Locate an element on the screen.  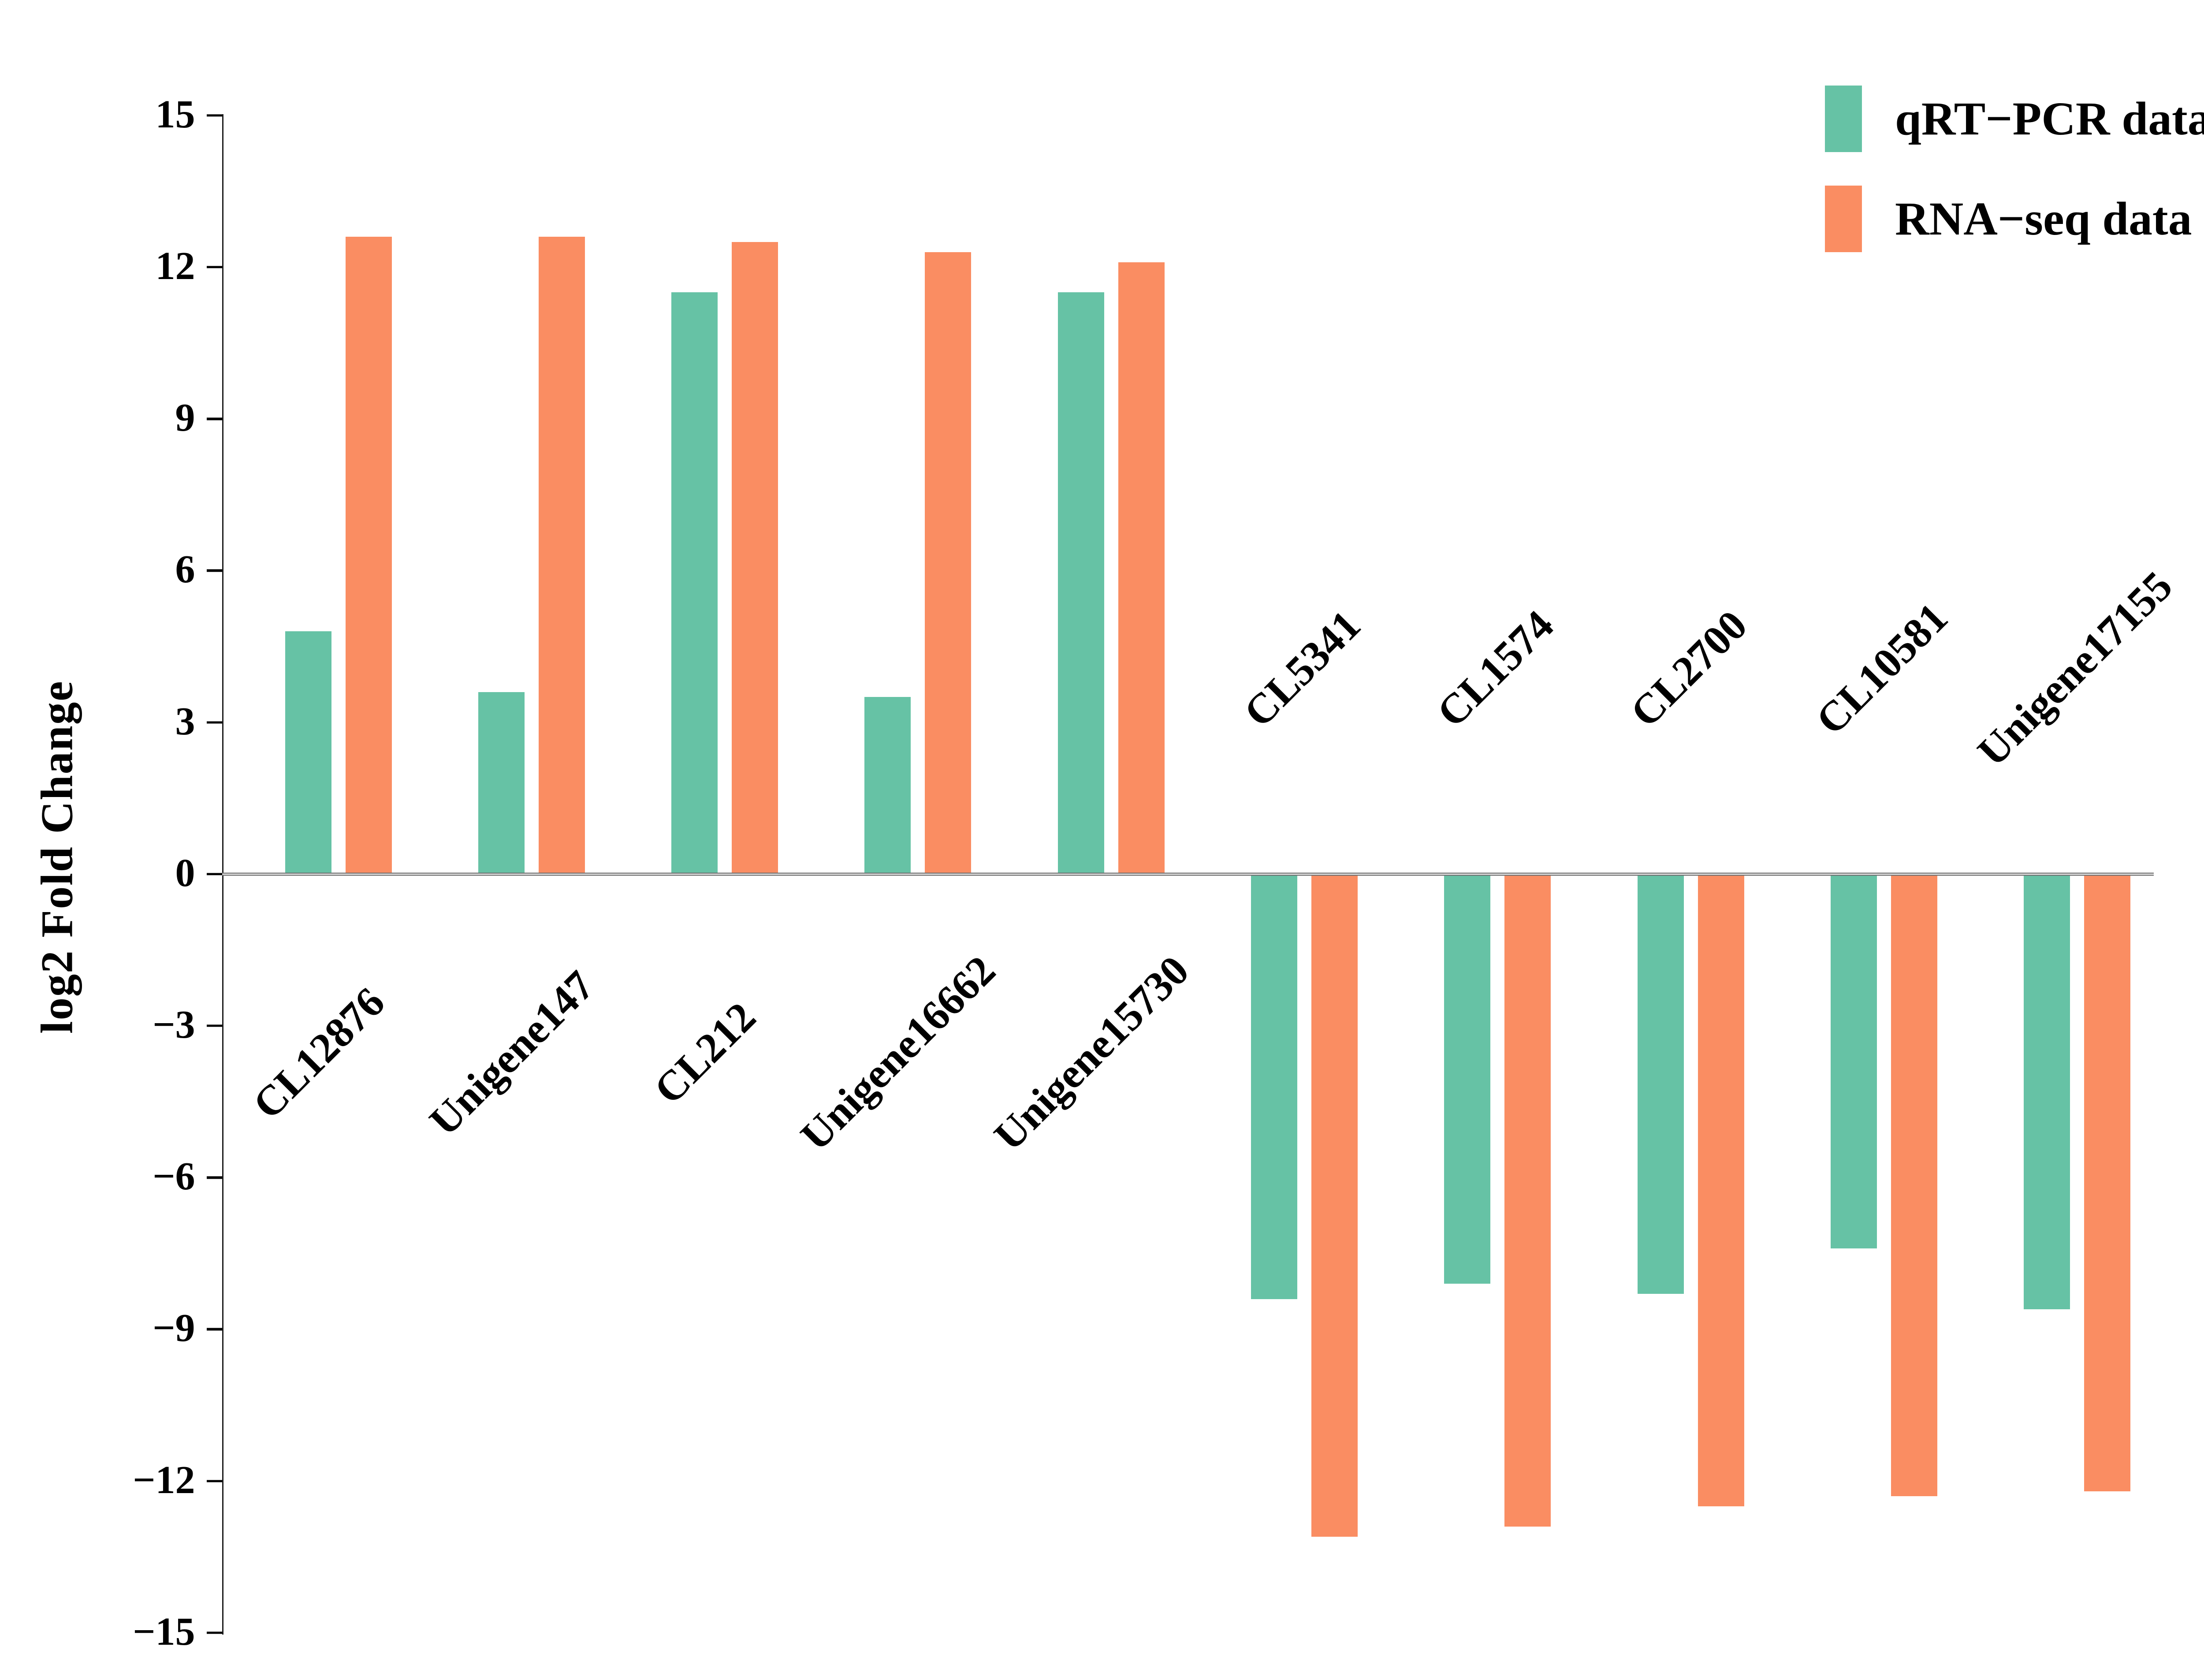
zero-baseline is located at coordinates (1188, 874).